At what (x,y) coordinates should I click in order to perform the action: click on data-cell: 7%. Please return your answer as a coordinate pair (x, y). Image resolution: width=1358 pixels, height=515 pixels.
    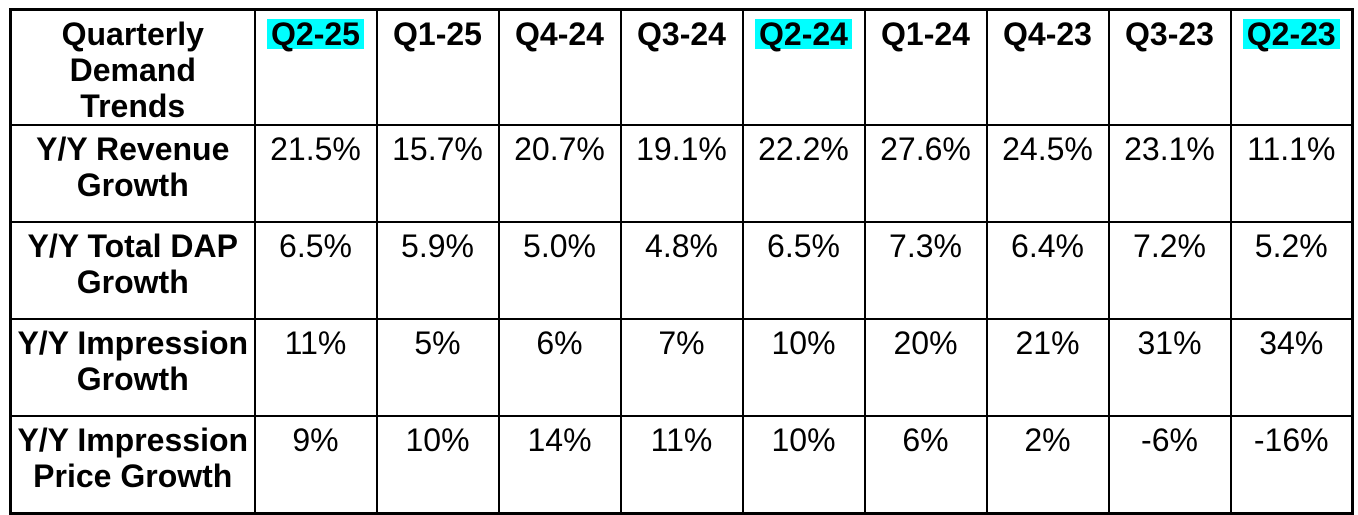
    Looking at the image, I should click on (681, 367).